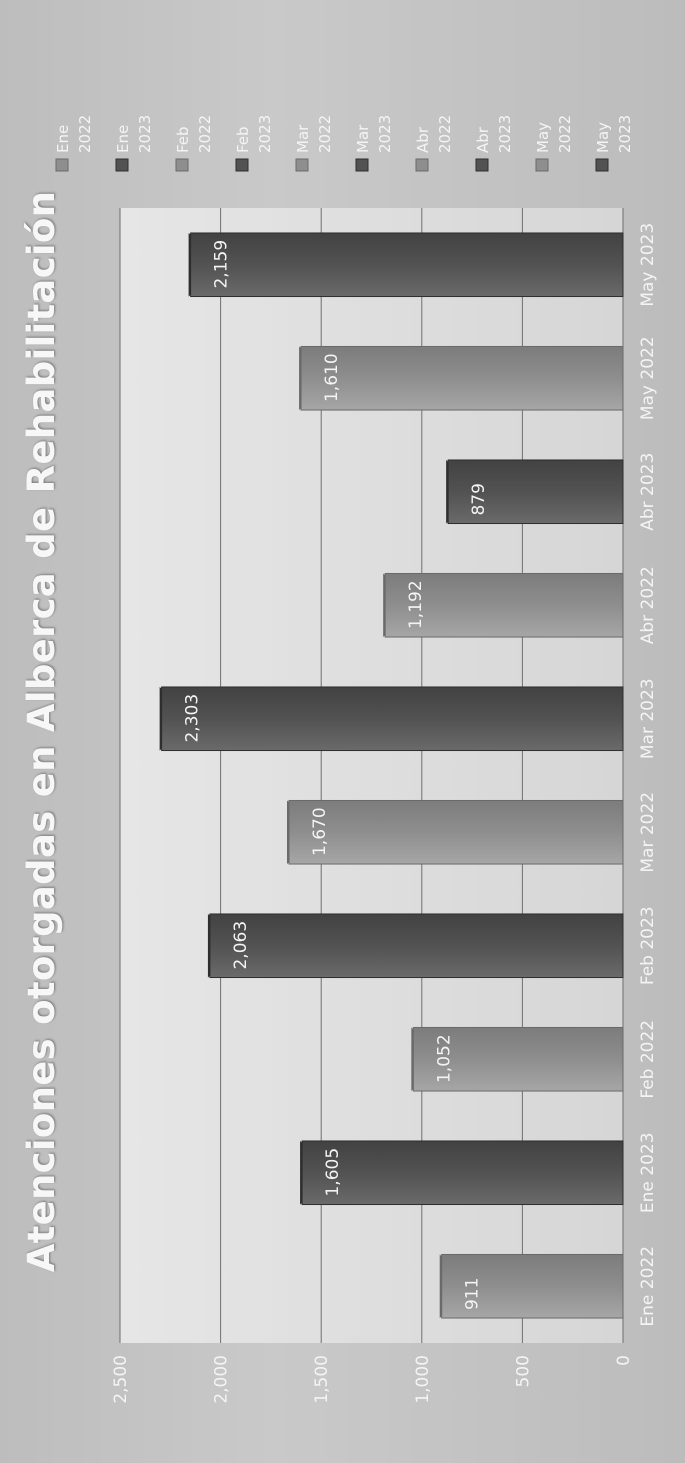  What do you see at coordinates (423, 1379) in the screenshot?
I see `y-tick-label: 1,000` at bounding box center [423, 1379].